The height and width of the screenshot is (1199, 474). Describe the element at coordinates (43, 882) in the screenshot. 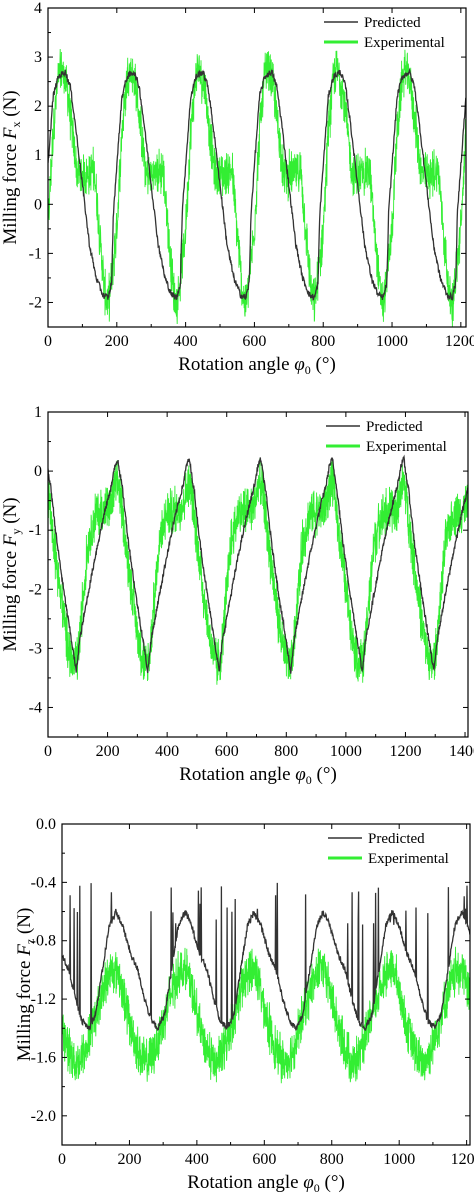

I see `y-tick-label: -0.4` at that location.